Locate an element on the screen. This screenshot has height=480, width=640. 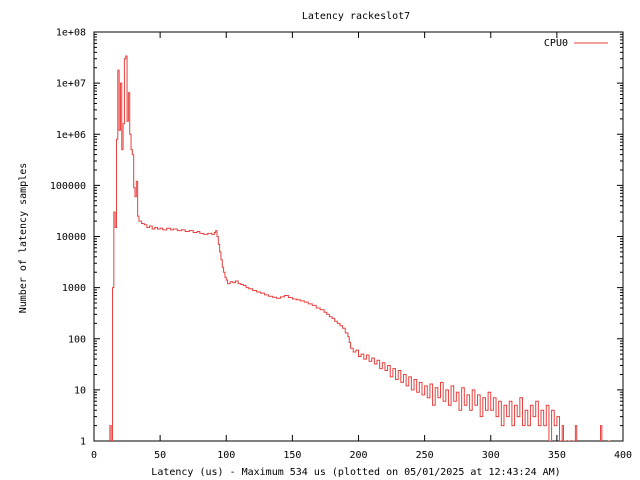
y-tick-label: 100000 is located at coordinates (68, 186).